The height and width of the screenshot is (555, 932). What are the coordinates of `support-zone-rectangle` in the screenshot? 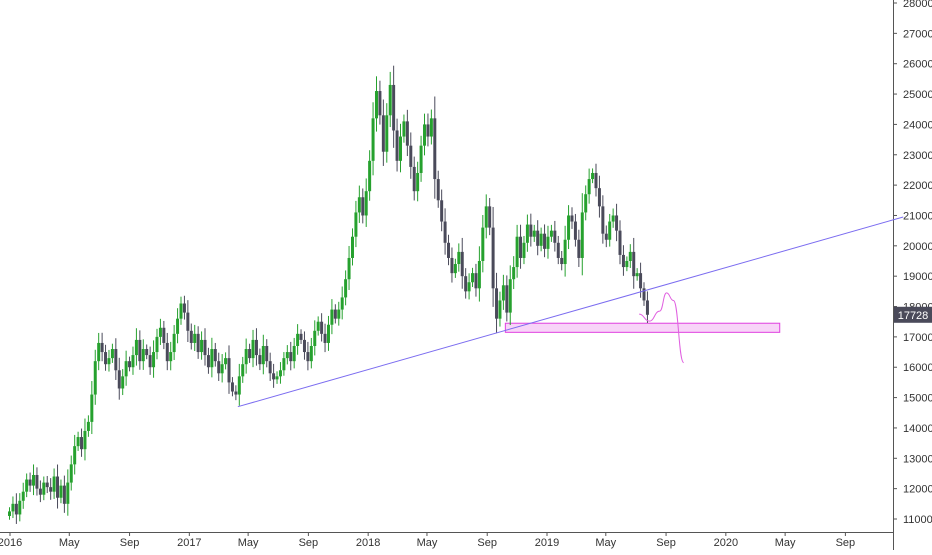 It's located at (642, 327).